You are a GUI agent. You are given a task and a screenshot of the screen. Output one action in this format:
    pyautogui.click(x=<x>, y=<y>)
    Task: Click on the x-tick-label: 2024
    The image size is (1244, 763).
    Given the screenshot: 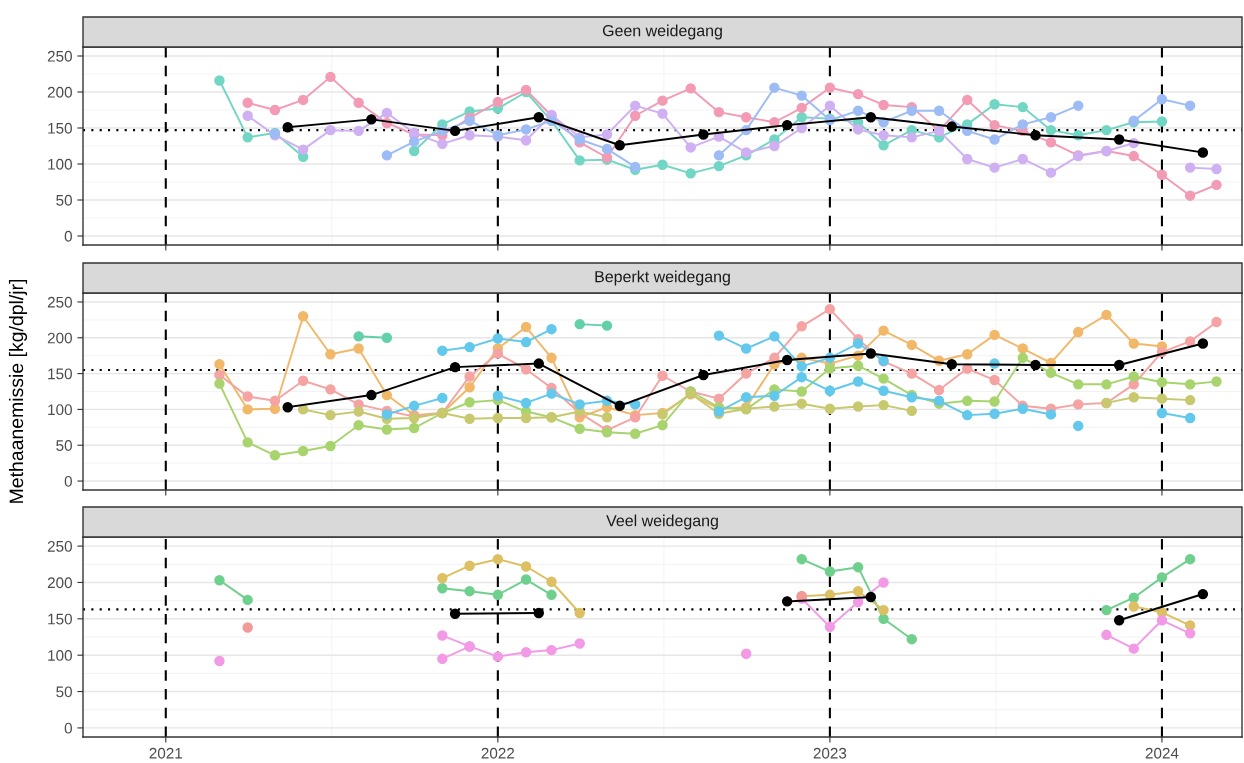 What is the action you would take?
    pyautogui.click(x=1162, y=753)
    